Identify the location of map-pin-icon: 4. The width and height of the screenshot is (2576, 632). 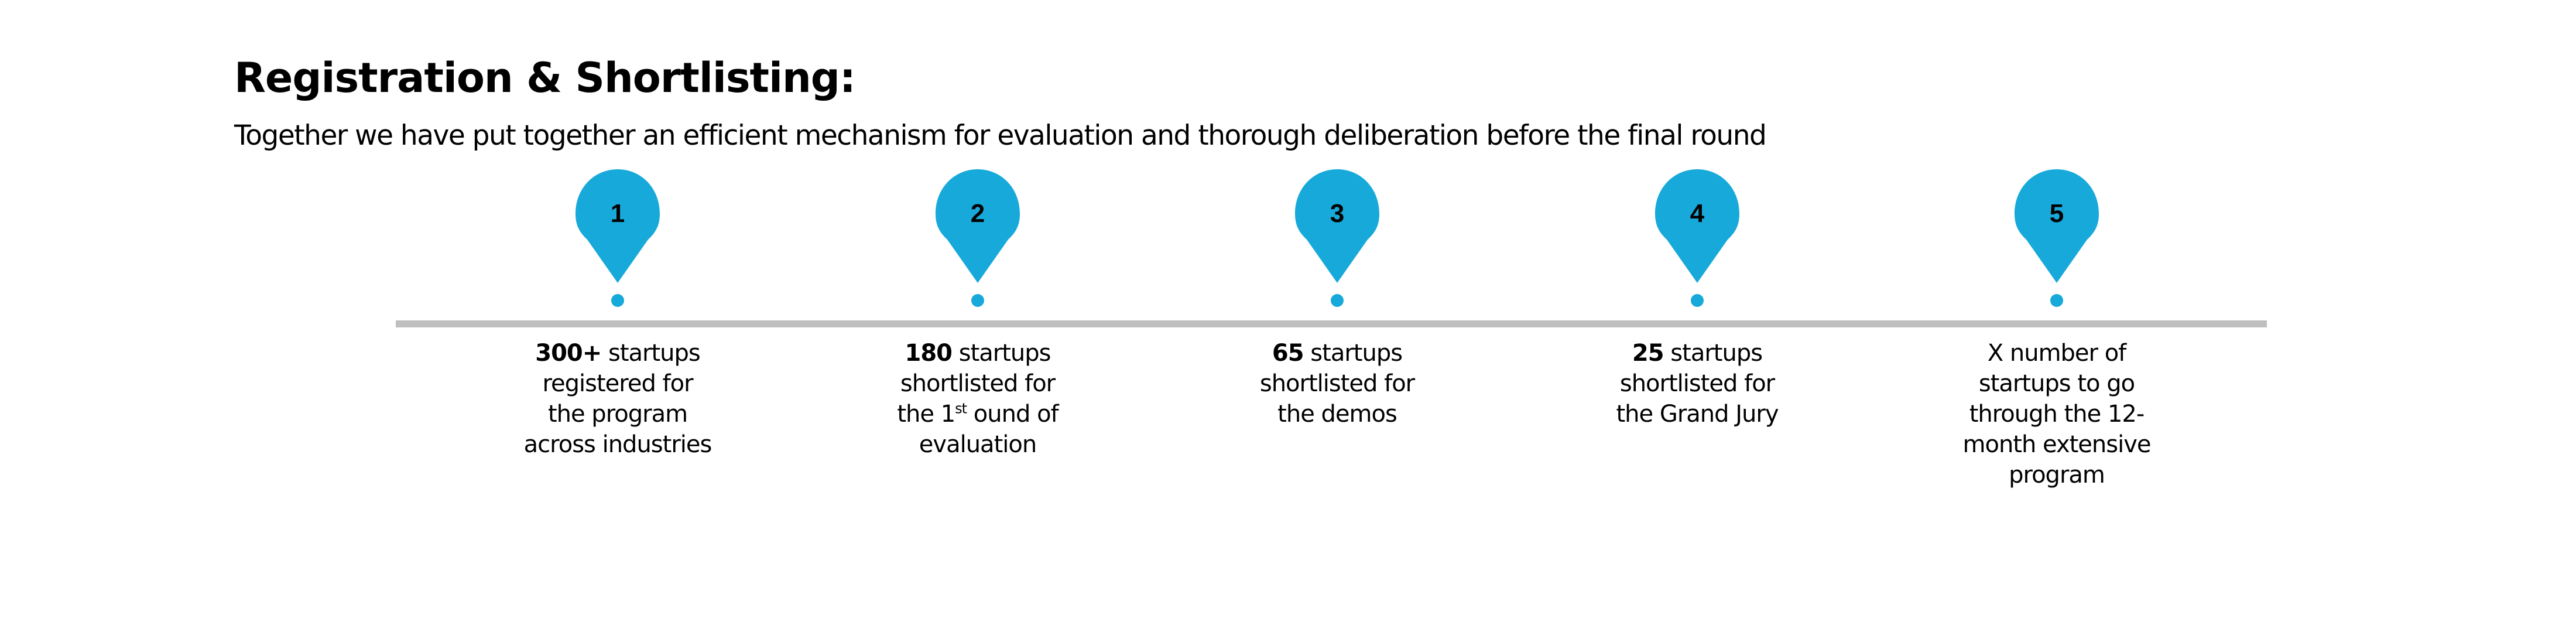
(1697, 228).